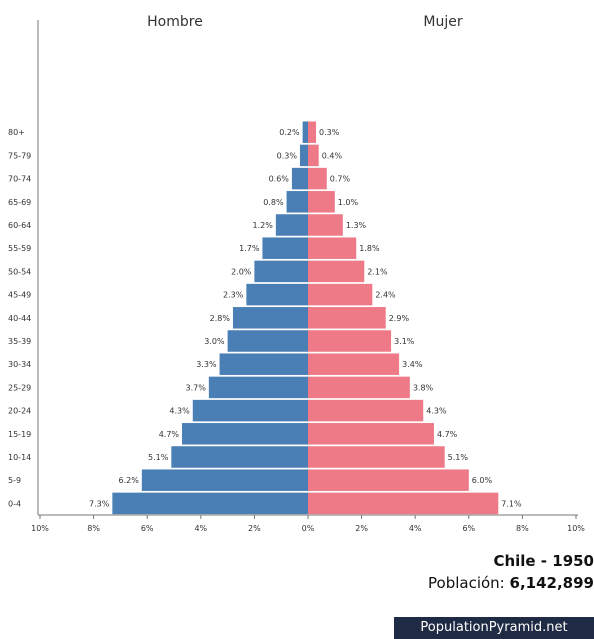  Describe the element at coordinates (356, 225) in the screenshot. I see `value-label-female-60-64: 1.3%` at that location.